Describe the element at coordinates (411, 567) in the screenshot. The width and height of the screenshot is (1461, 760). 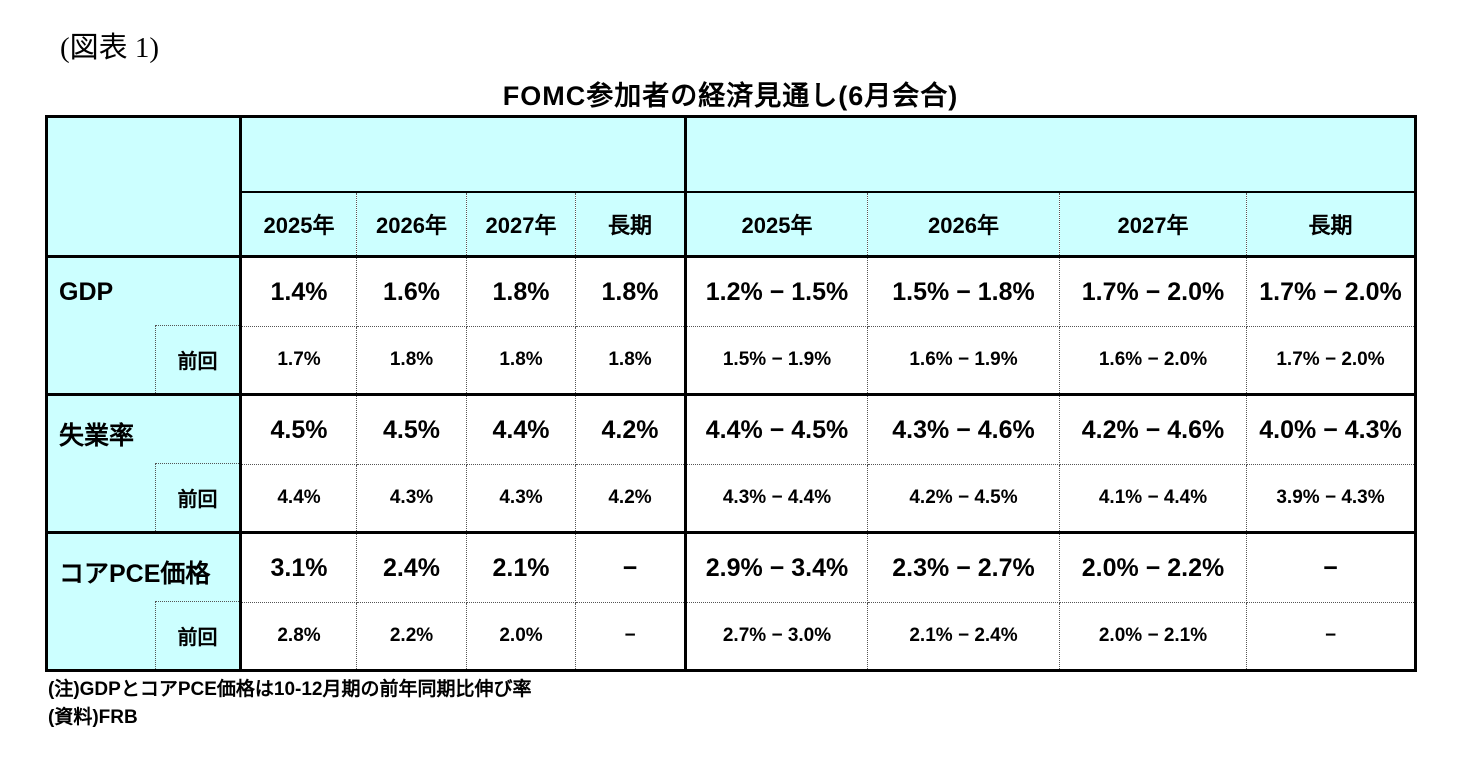
I see `median-value: 2.4%` at that location.